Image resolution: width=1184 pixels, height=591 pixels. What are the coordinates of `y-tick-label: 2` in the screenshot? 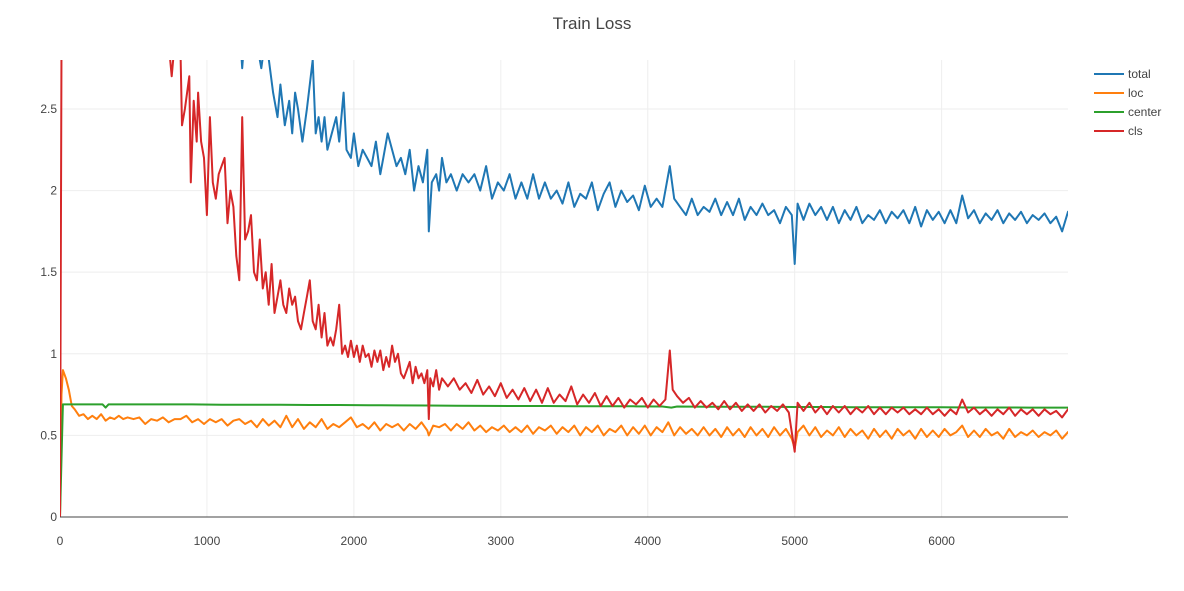 It's located at (53, 191).